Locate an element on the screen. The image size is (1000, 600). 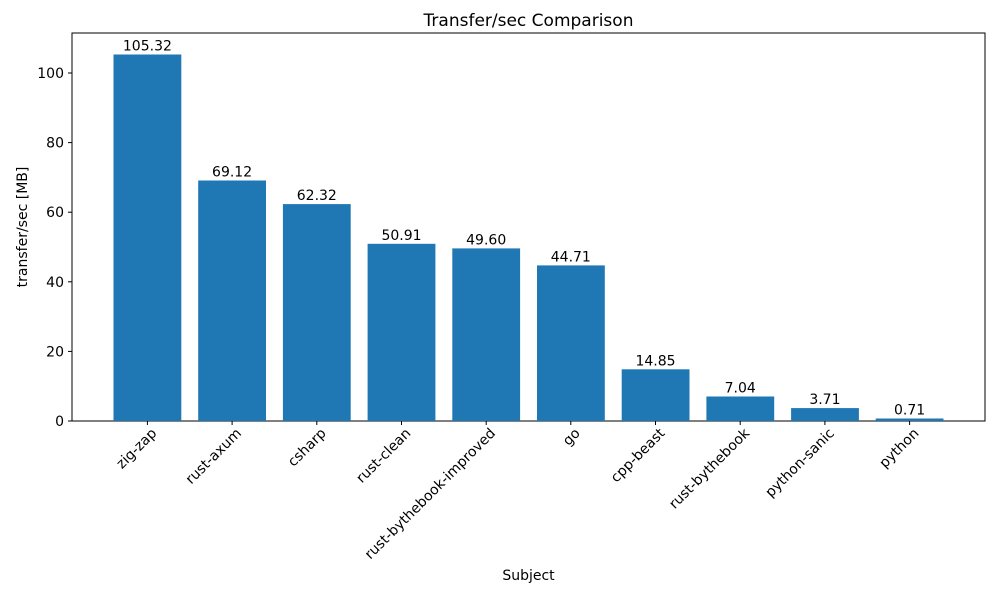
bar-value-label: 3.71 is located at coordinates (824, 400).